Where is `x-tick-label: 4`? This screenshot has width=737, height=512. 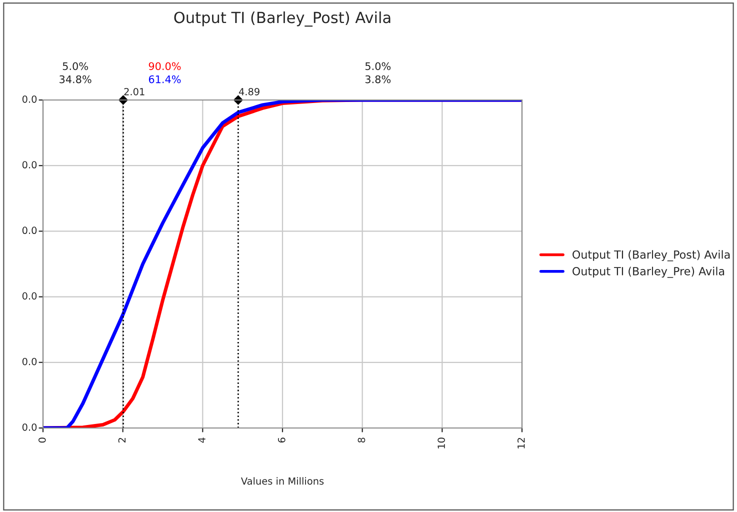
x-tick-label: 4 is located at coordinates (202, 440).